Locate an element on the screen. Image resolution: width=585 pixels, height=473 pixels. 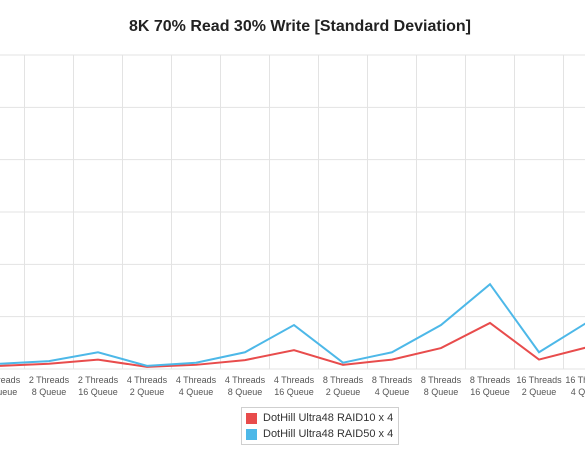
x-tick-label: 1 Queue is located at coordinates (8, 392).